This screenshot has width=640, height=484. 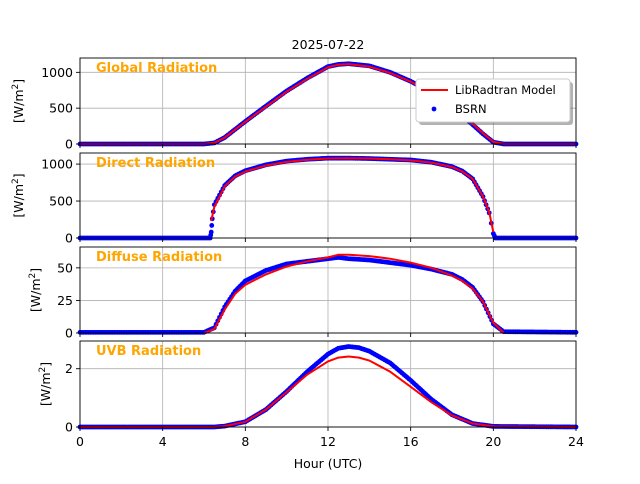 What do you see at coordinates (65, 300) in the screenshot?
I see `y-tick-label: 25` at bounding box center [65, 300].